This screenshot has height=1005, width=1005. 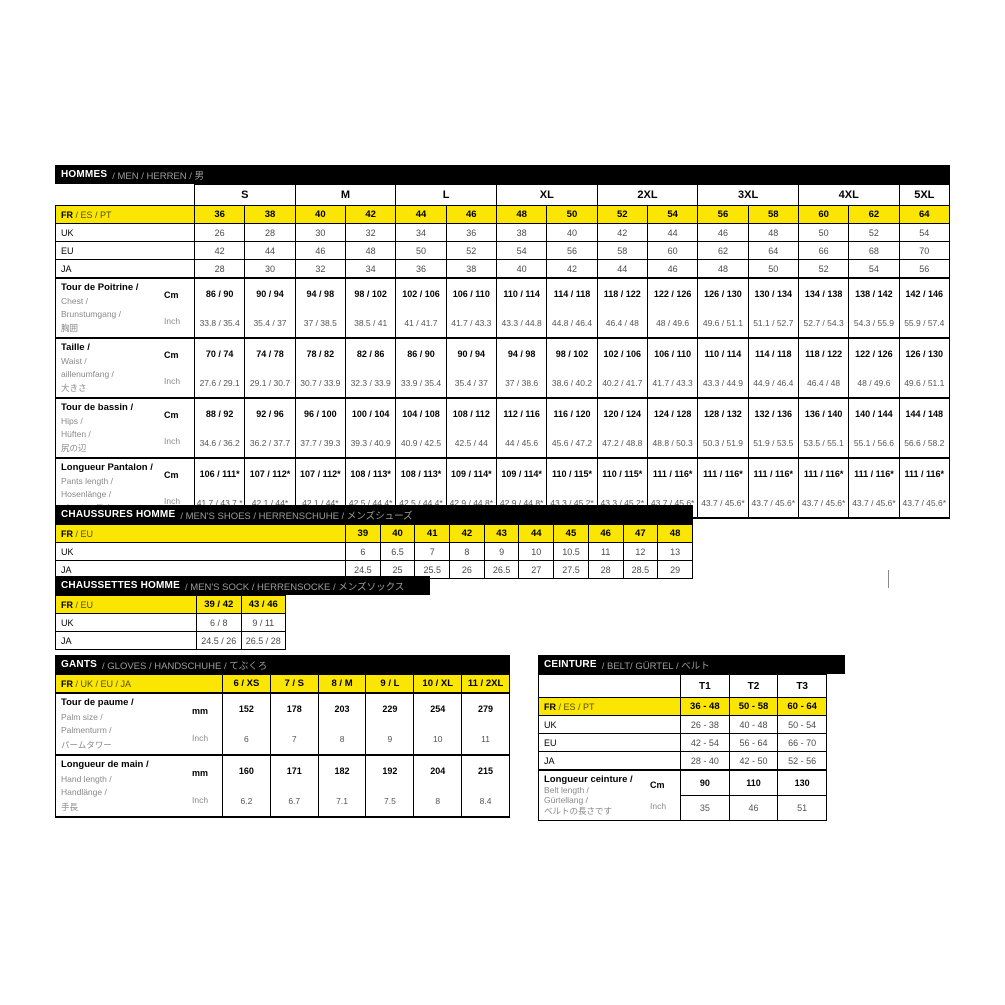 What do you see at coordinates (75, 347) in the screenshot?
I see `measure-label-line: Taille /` at bounding box center [75, 347].